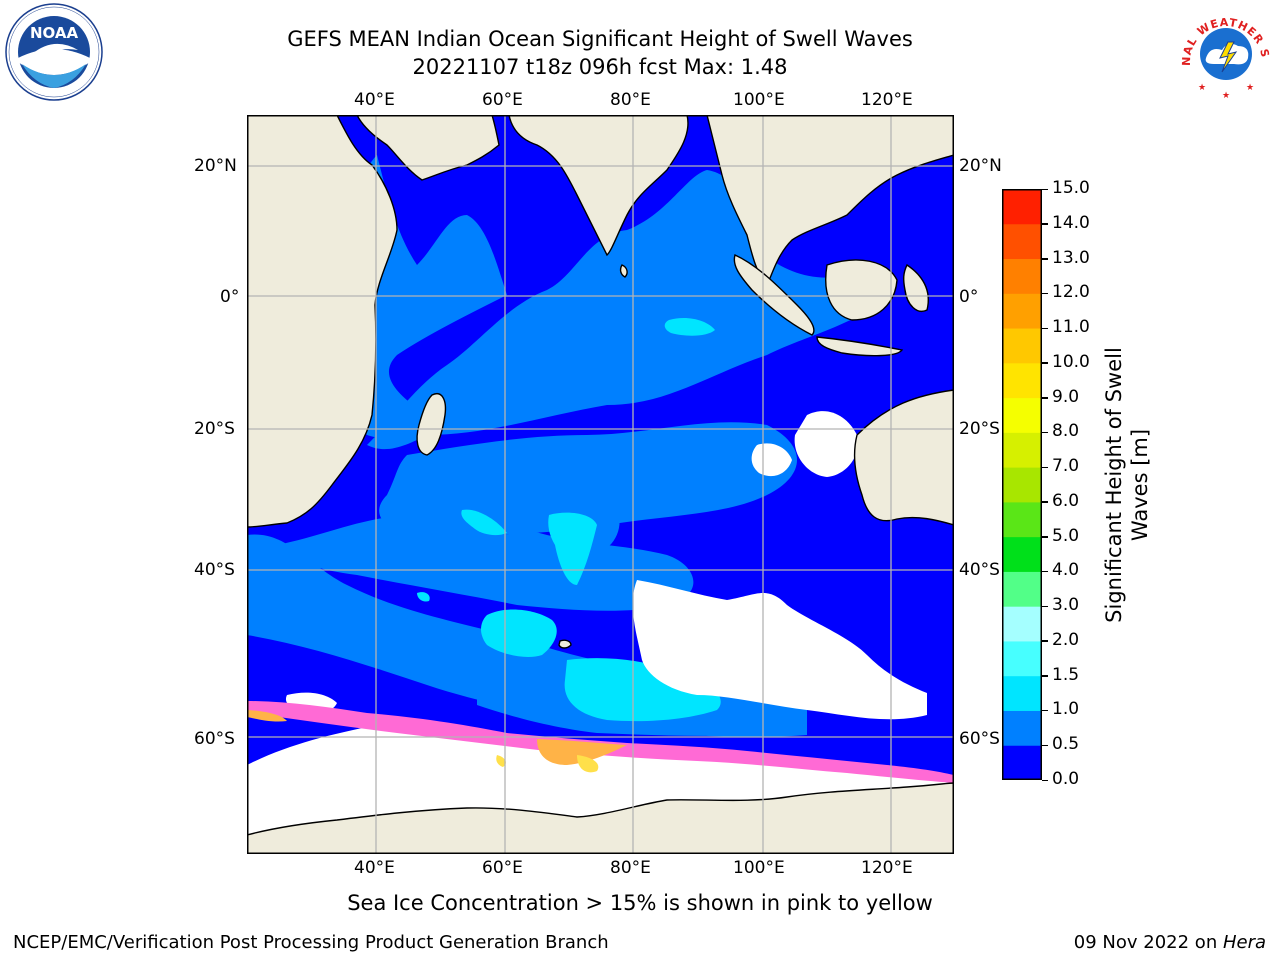  I want to click on land-antarctica, so click(600, 818).